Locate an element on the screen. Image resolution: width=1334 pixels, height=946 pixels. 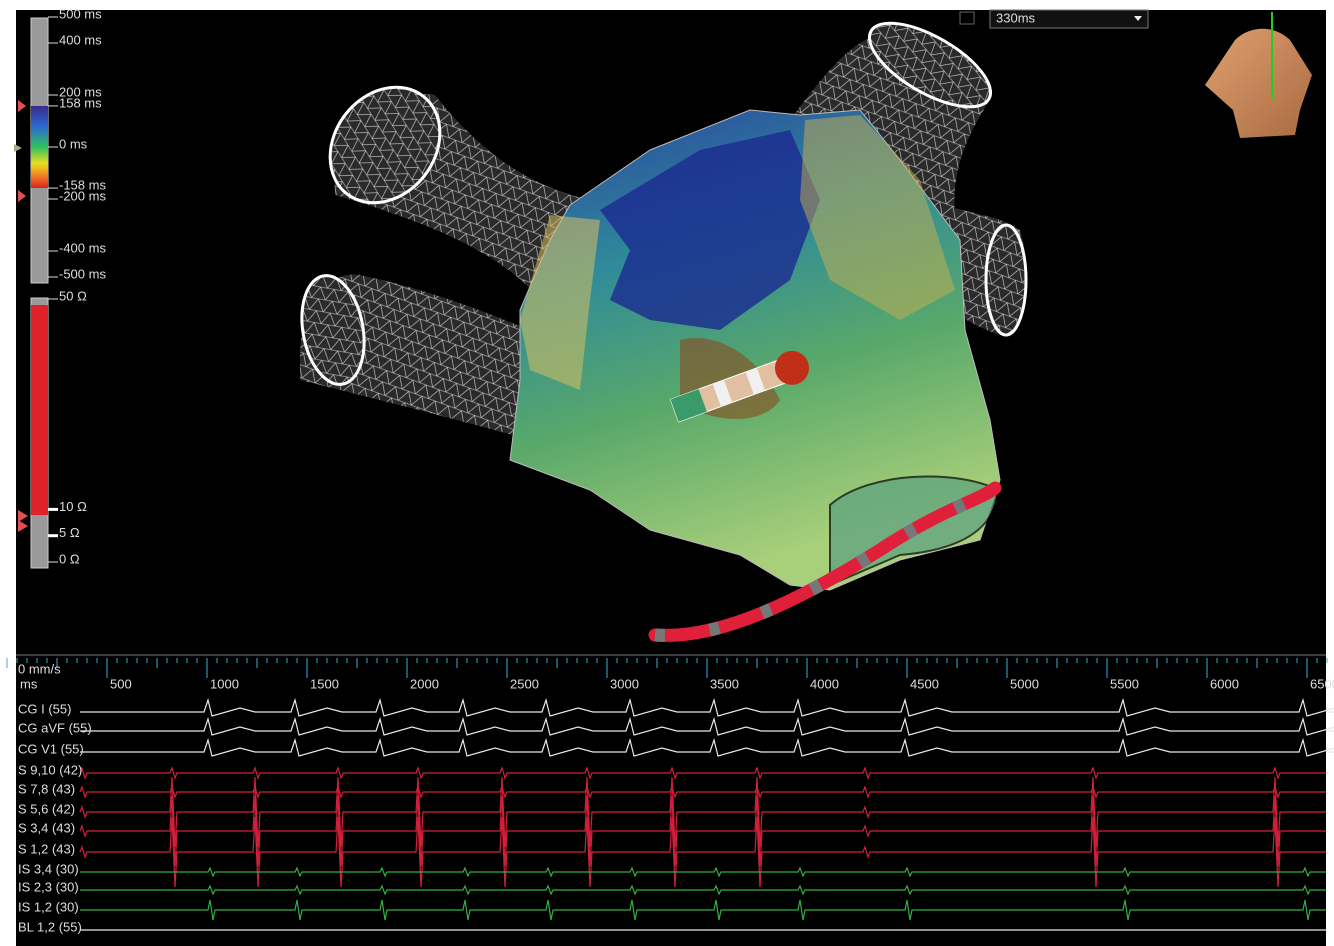
time-tick-label: 2000 is located at coordinates (424, 683).